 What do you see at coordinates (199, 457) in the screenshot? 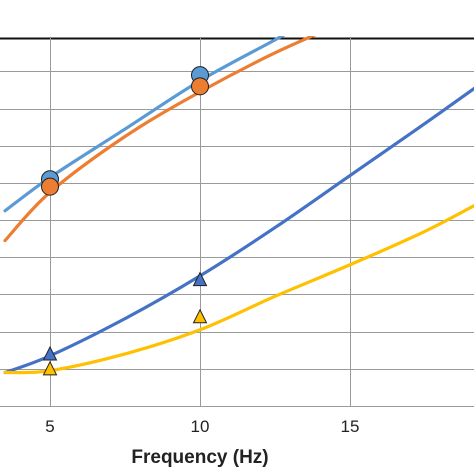
I see `x-axis-title: Frequency (Hz)` at bounding box center [199, 457].